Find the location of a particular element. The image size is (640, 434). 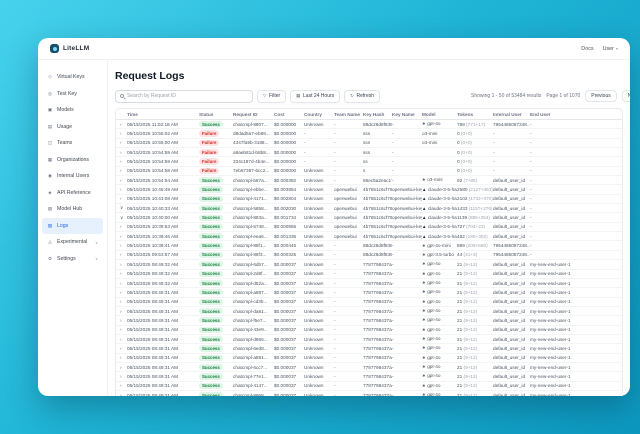

sidebar-item-models: ▣ Models is located at coordinates (72, 110).